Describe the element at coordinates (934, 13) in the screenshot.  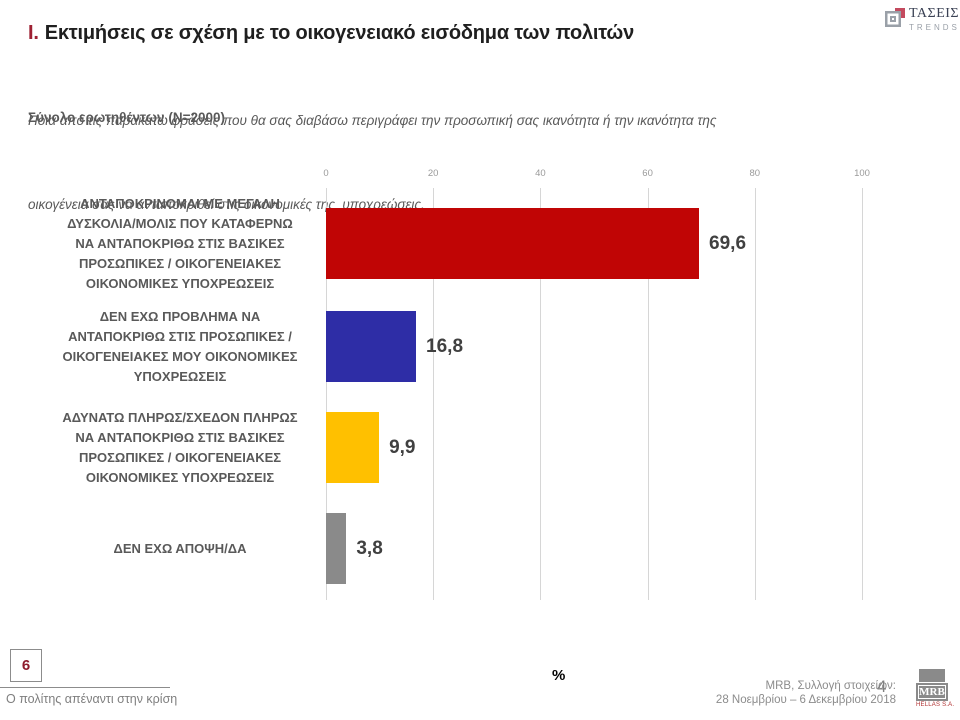
I see `brand-name: ΤΑΣΕΙΣ` at that location.